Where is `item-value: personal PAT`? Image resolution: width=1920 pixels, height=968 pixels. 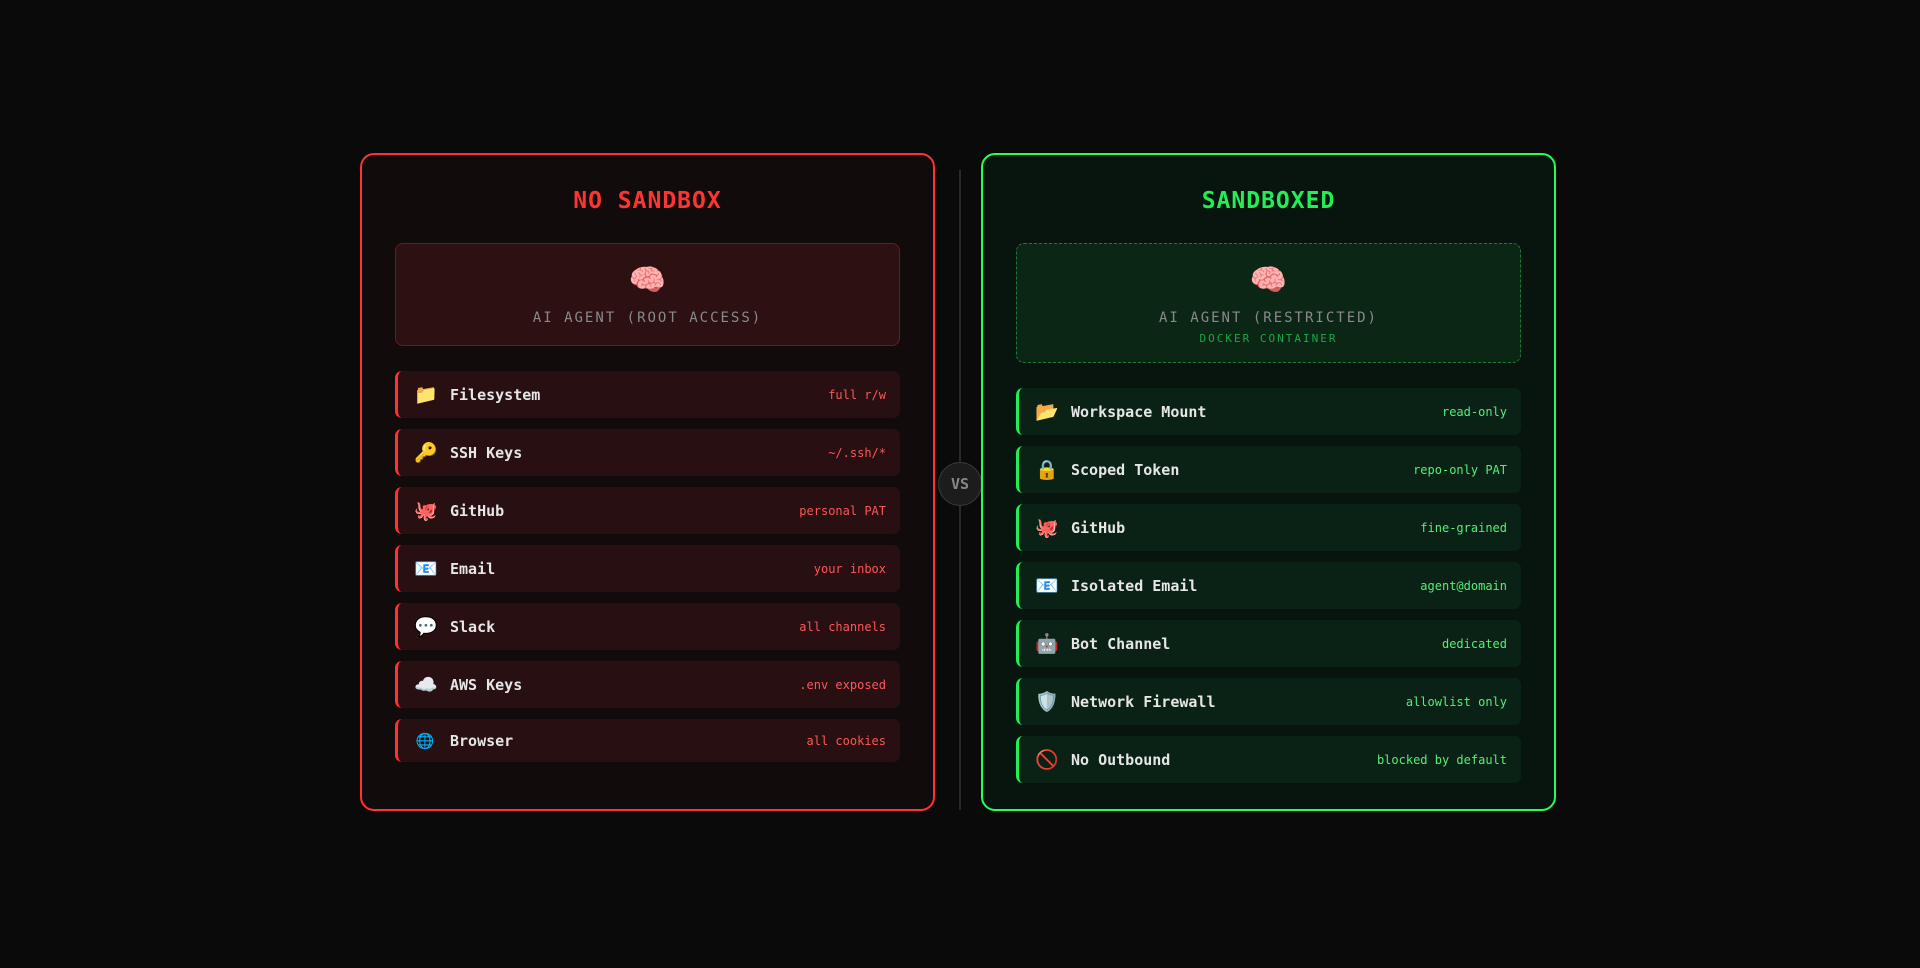
item-value: personal PAT is located at coordinates (842, 510).